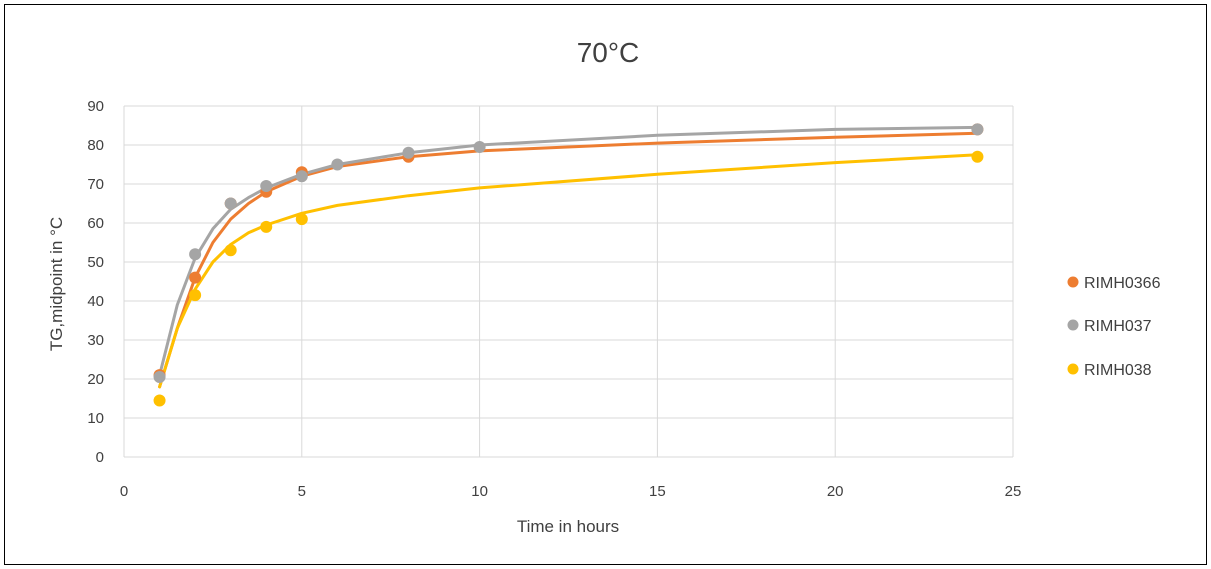  What do you see at coordinates (95, 184) in the screenshot?
I see `y-tick-label: 70` at bounding box center [95, 184].